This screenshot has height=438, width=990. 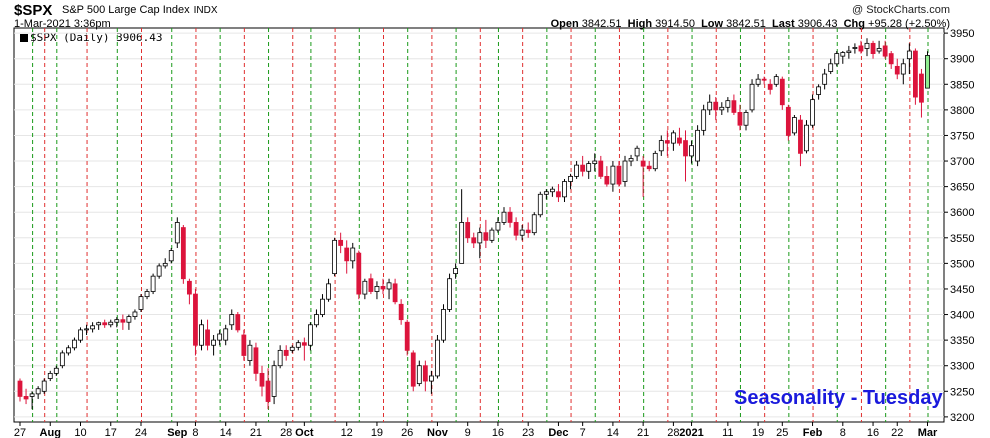 I want to click on x-tick-label: 17, so click(x=111, y=432).